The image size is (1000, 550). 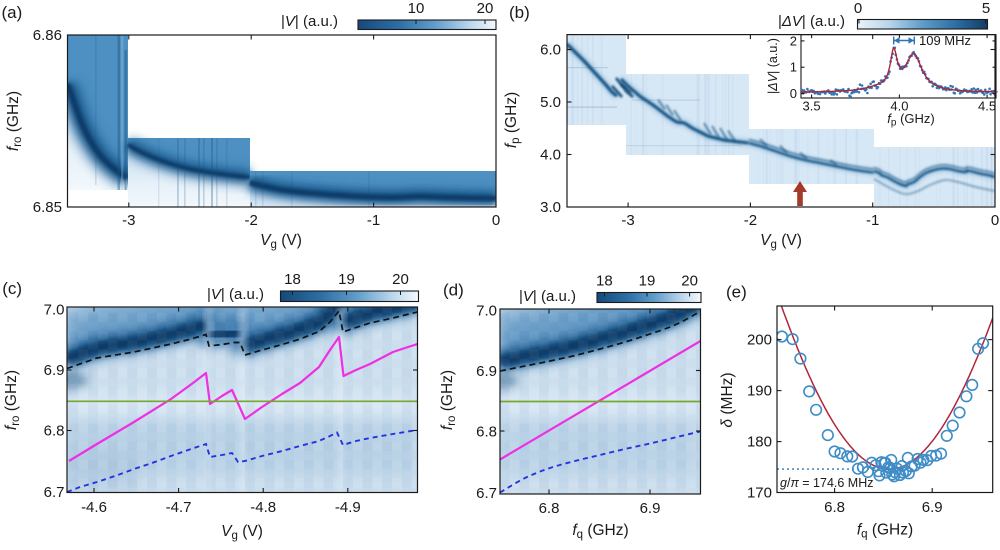 What do you see at coordinates (550, 50) in the screenshot?
I see `svg-text: 6.0` at bounding box center [550, 50].